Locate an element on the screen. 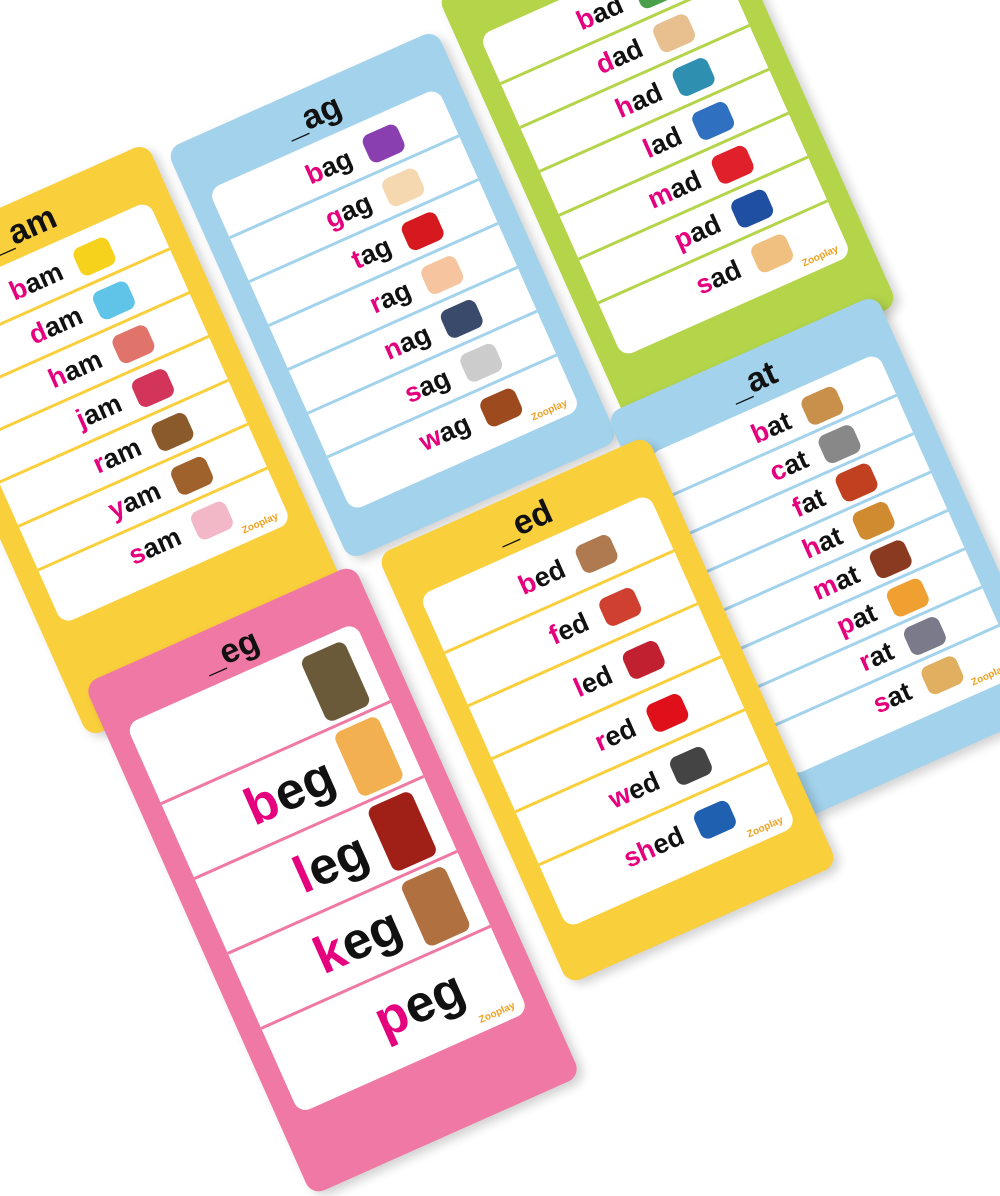  hat-icon is located at coordinates (873, 521).